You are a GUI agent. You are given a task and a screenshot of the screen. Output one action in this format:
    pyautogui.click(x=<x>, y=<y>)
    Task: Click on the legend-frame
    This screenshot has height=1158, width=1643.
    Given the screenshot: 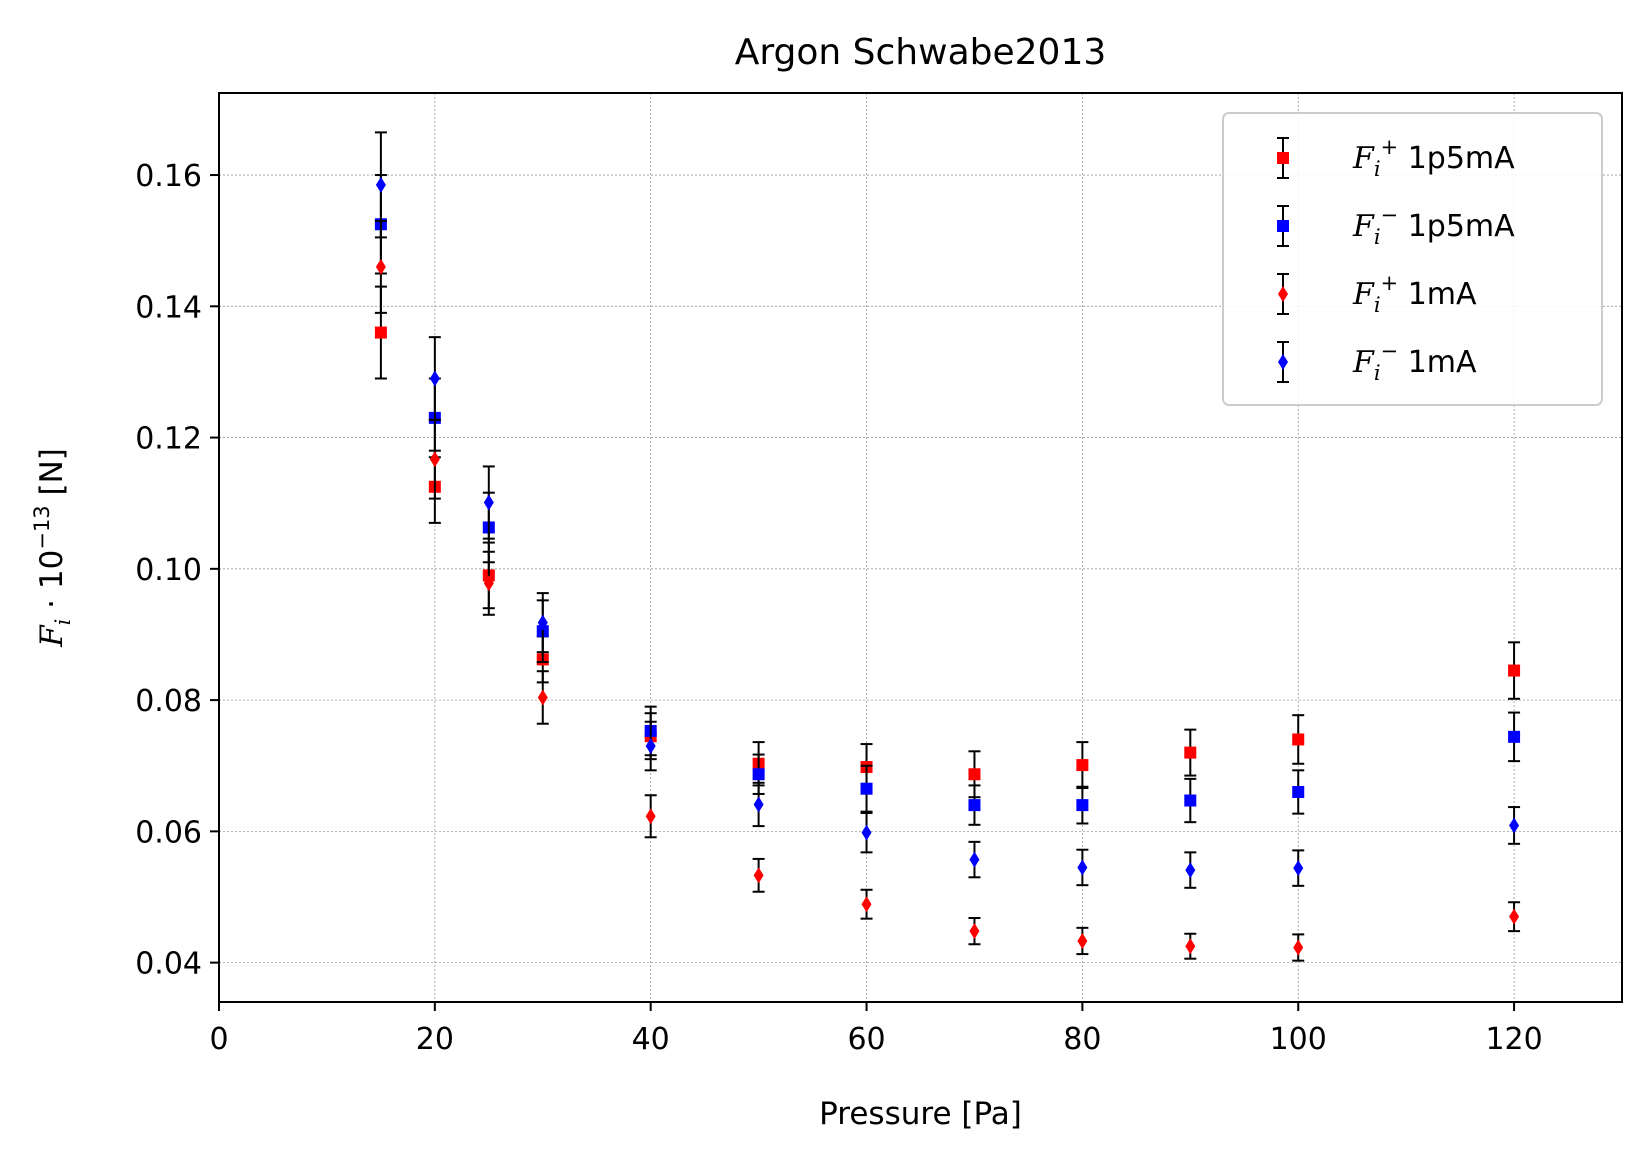 What is the action you would take?
    pyautogui.click(x=1412, y=259)
    